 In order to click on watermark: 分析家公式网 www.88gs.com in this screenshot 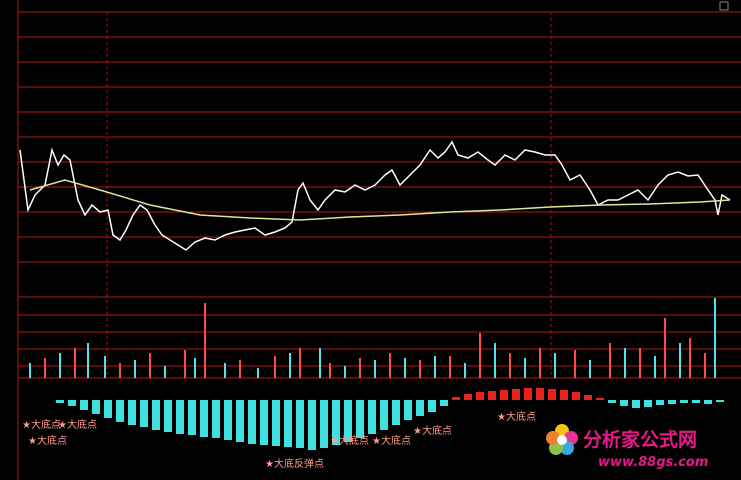, I will do `click(627, 447)`.